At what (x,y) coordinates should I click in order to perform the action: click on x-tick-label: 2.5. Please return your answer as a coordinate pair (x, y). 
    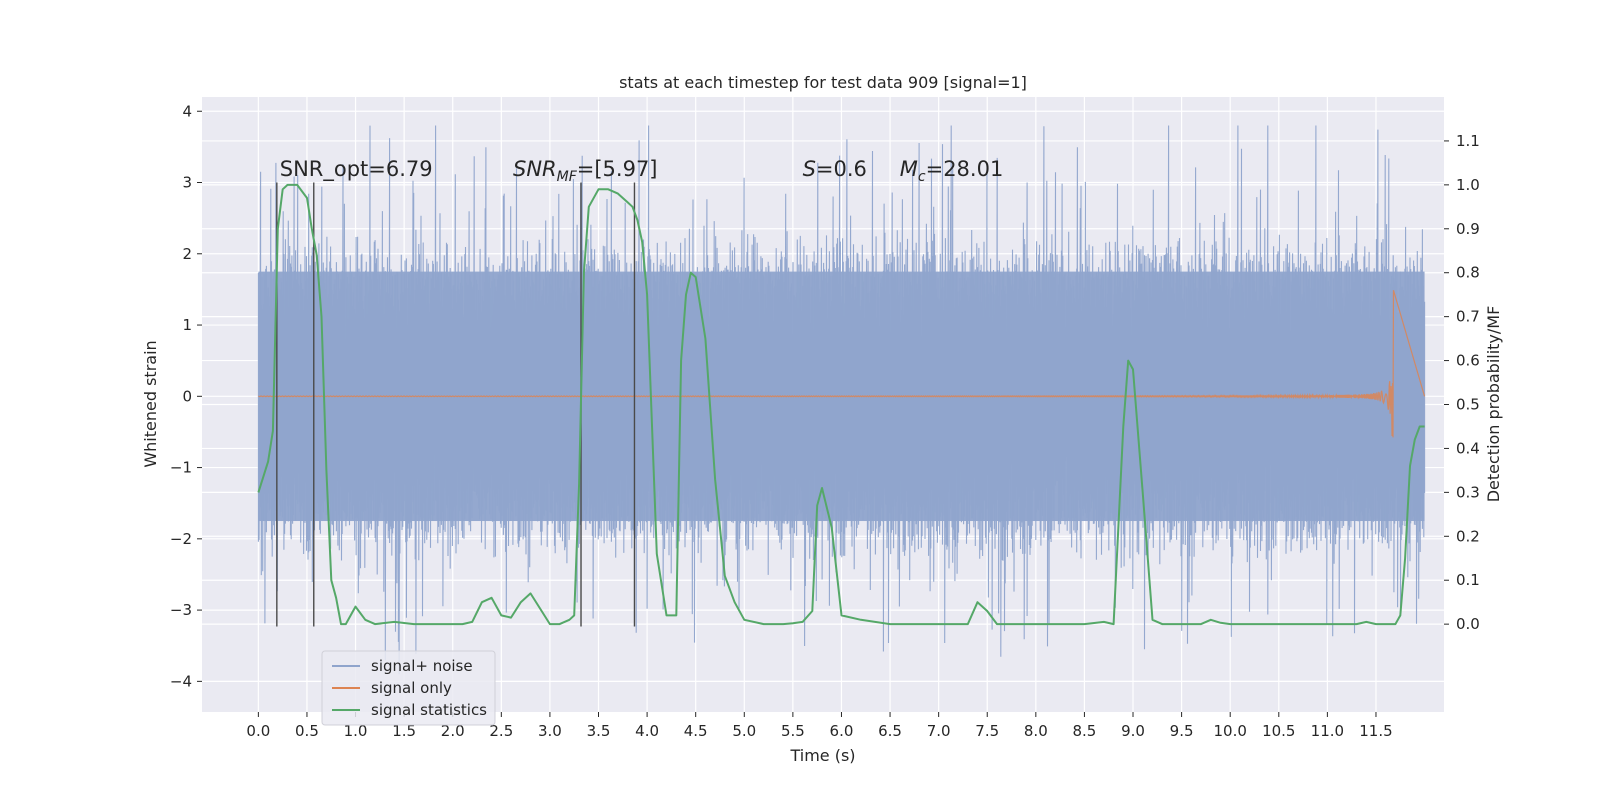
    Looking at the image, I should click on (501, 731).